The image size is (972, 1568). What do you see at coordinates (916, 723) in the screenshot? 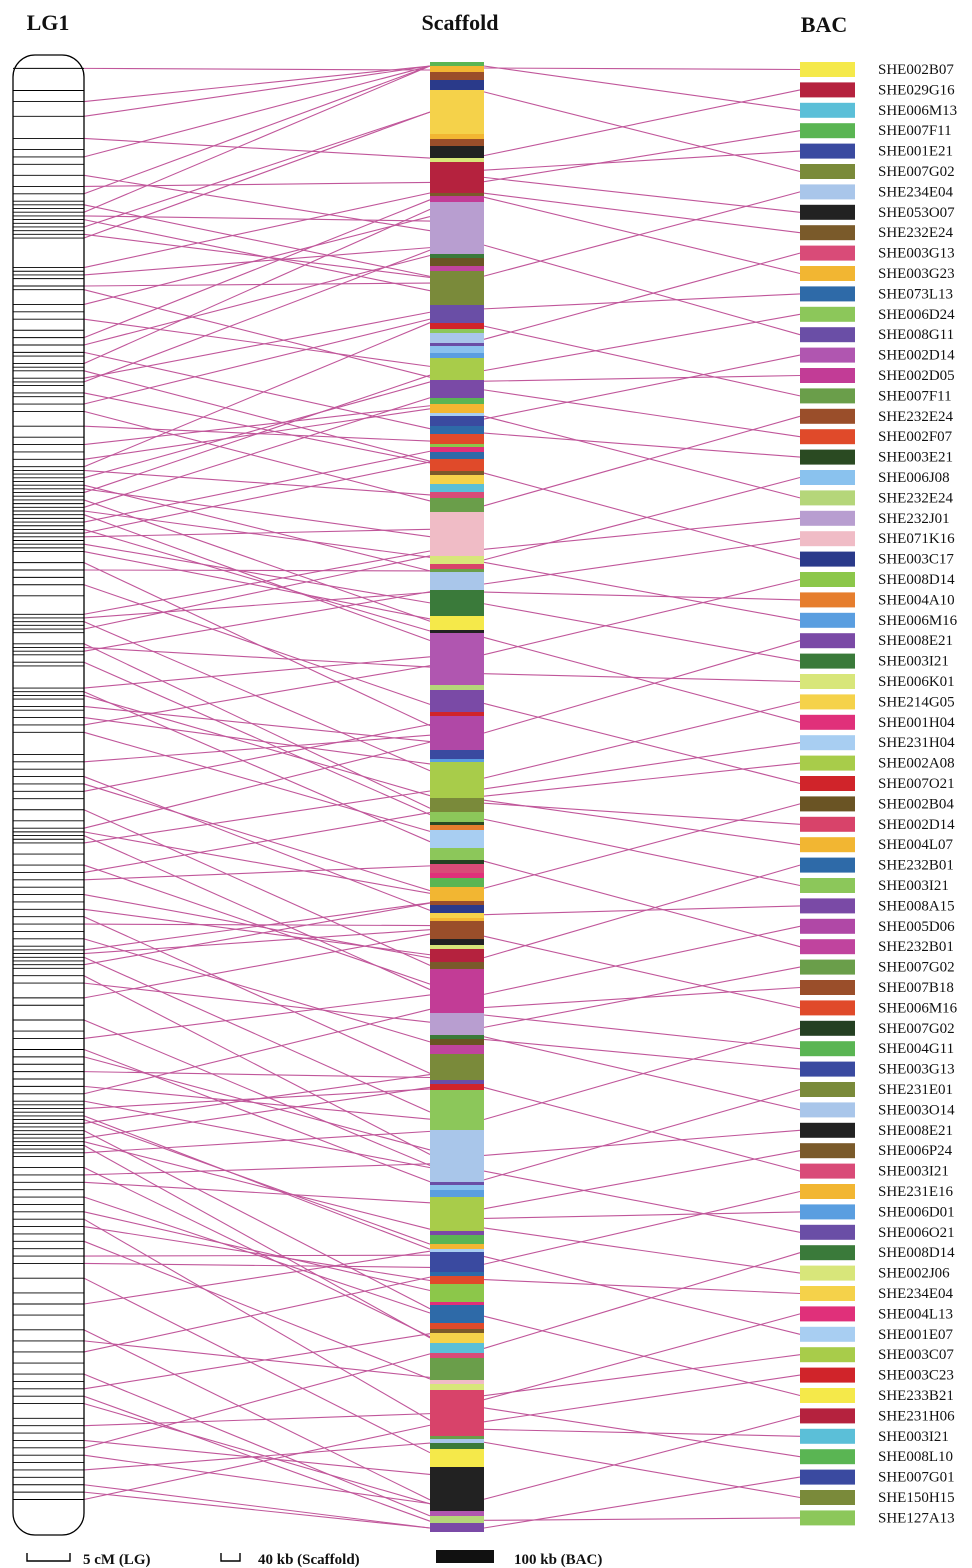
I see `bac-label-33: SHE001H04` at bounding box center [916, 723].